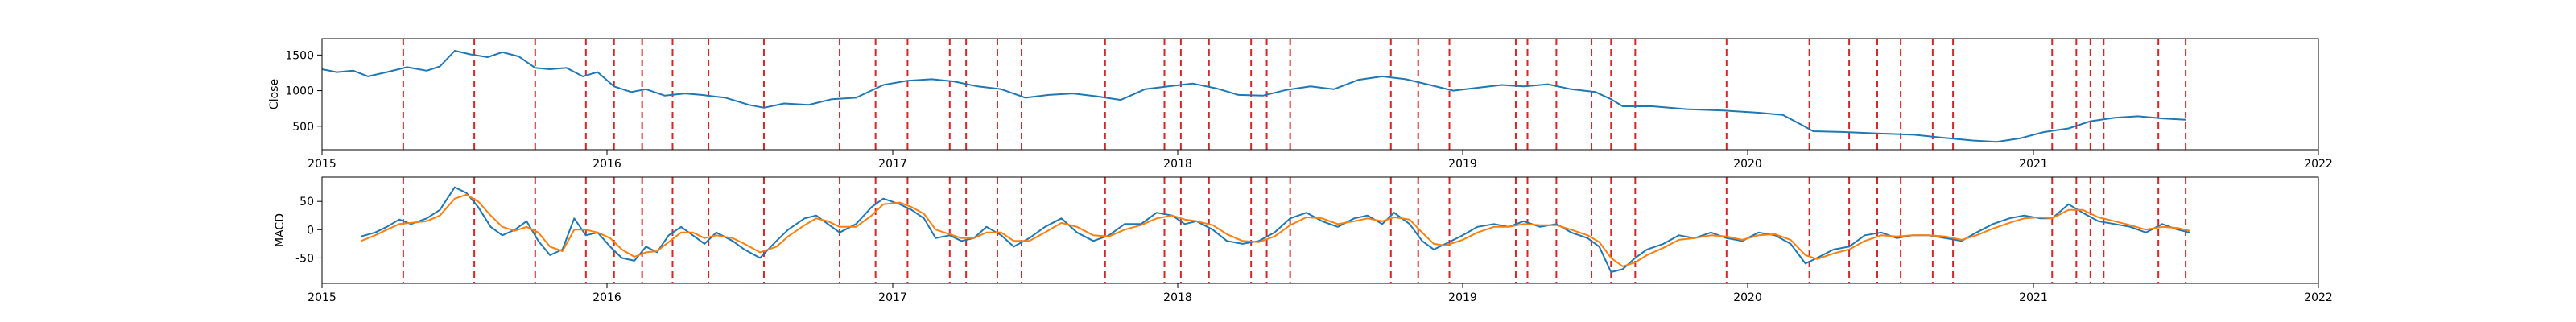  I want to click on macd-x-tick-label: 2019, so click(1462, 297).